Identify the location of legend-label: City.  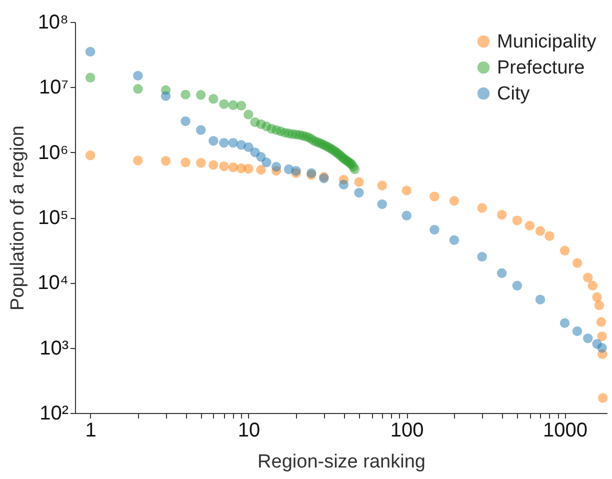
(513, 94).